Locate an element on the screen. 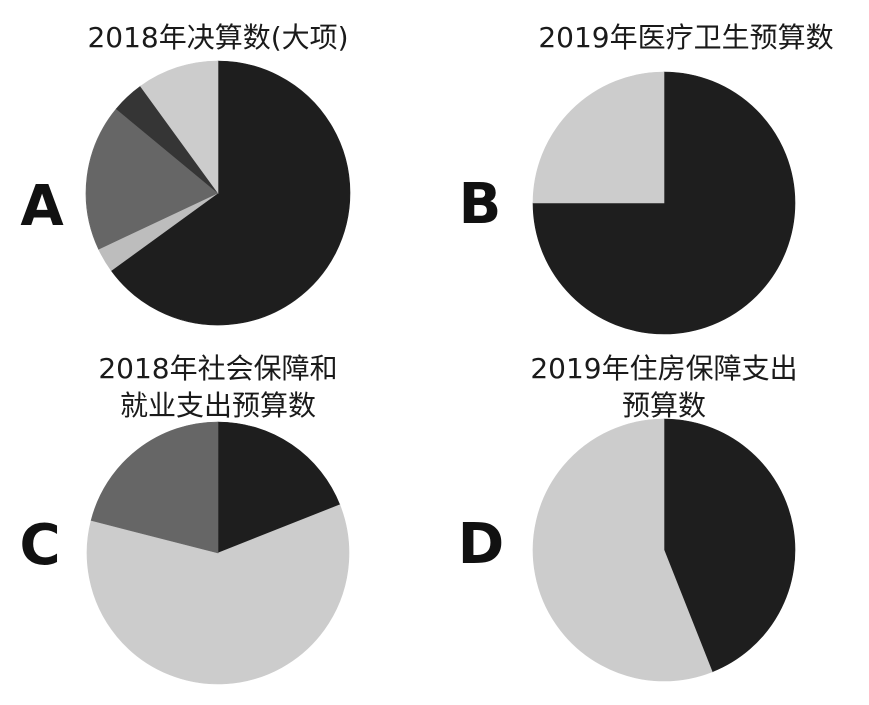  panel-label-a: A is located at coordinates (42, 206).